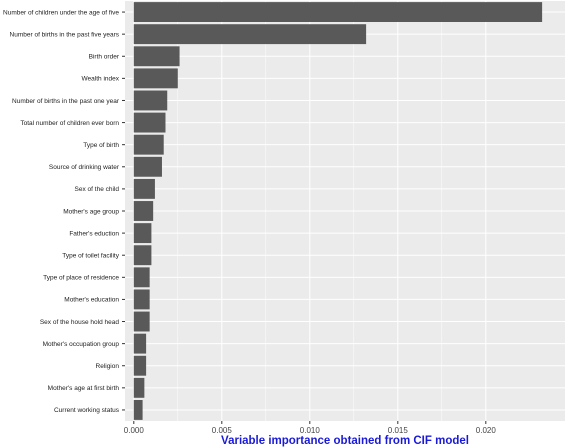 The width and height of the screenshot is (567, 448). Describe the element at coordinates (101, 79) in the screenshot. I see `category-label: Wealth index` at that location.